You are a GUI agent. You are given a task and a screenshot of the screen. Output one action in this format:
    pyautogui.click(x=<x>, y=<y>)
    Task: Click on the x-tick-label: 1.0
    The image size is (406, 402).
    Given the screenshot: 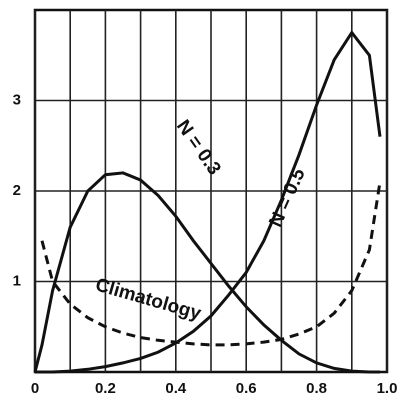 What is the action you would take?
    pyautogui.click(x=387, y=388)
    